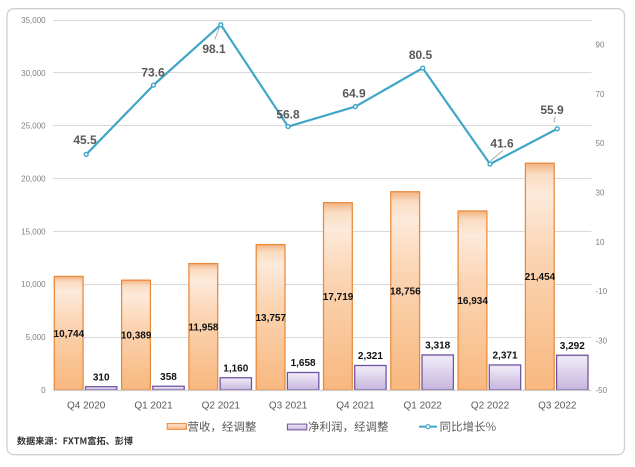 This screenshot has height=467, width=635. What do you see at coordinates (338, 297) in the screenshot?
I see `svg-text: 17,719` at bounding box center [338, 297].